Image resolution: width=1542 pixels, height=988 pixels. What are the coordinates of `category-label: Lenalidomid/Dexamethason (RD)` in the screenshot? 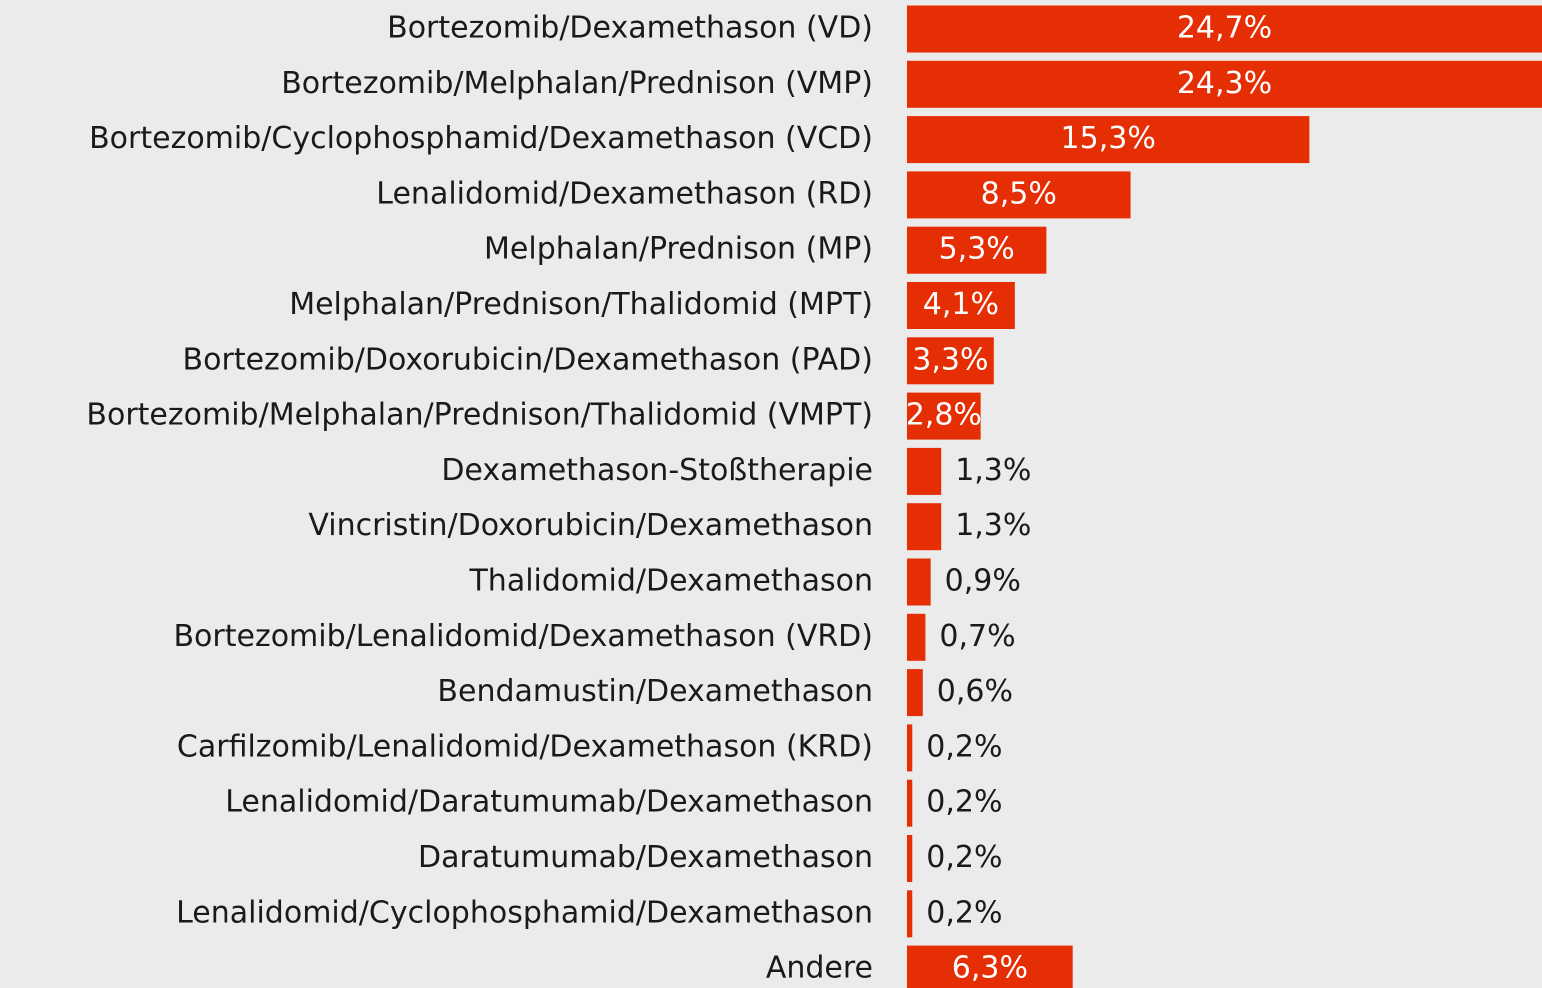 It's located at (624, 193).